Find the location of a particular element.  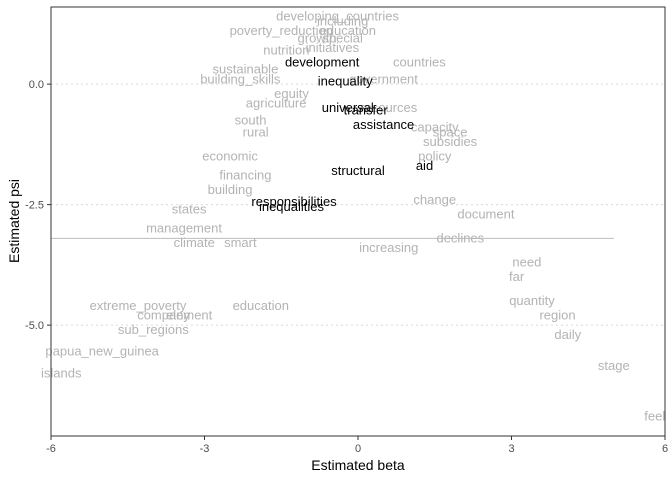

background-word-label: developing_countries is located at coordinates (337, 16).